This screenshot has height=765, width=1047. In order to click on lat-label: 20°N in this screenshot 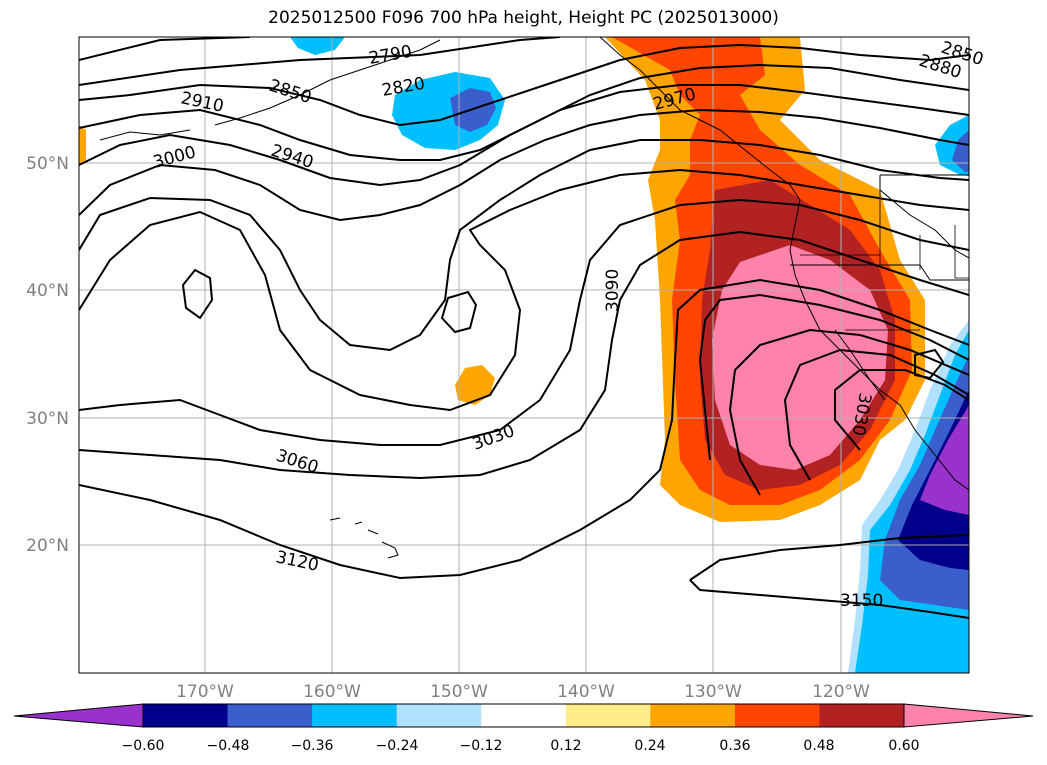, I will do `click(47, 546)`.